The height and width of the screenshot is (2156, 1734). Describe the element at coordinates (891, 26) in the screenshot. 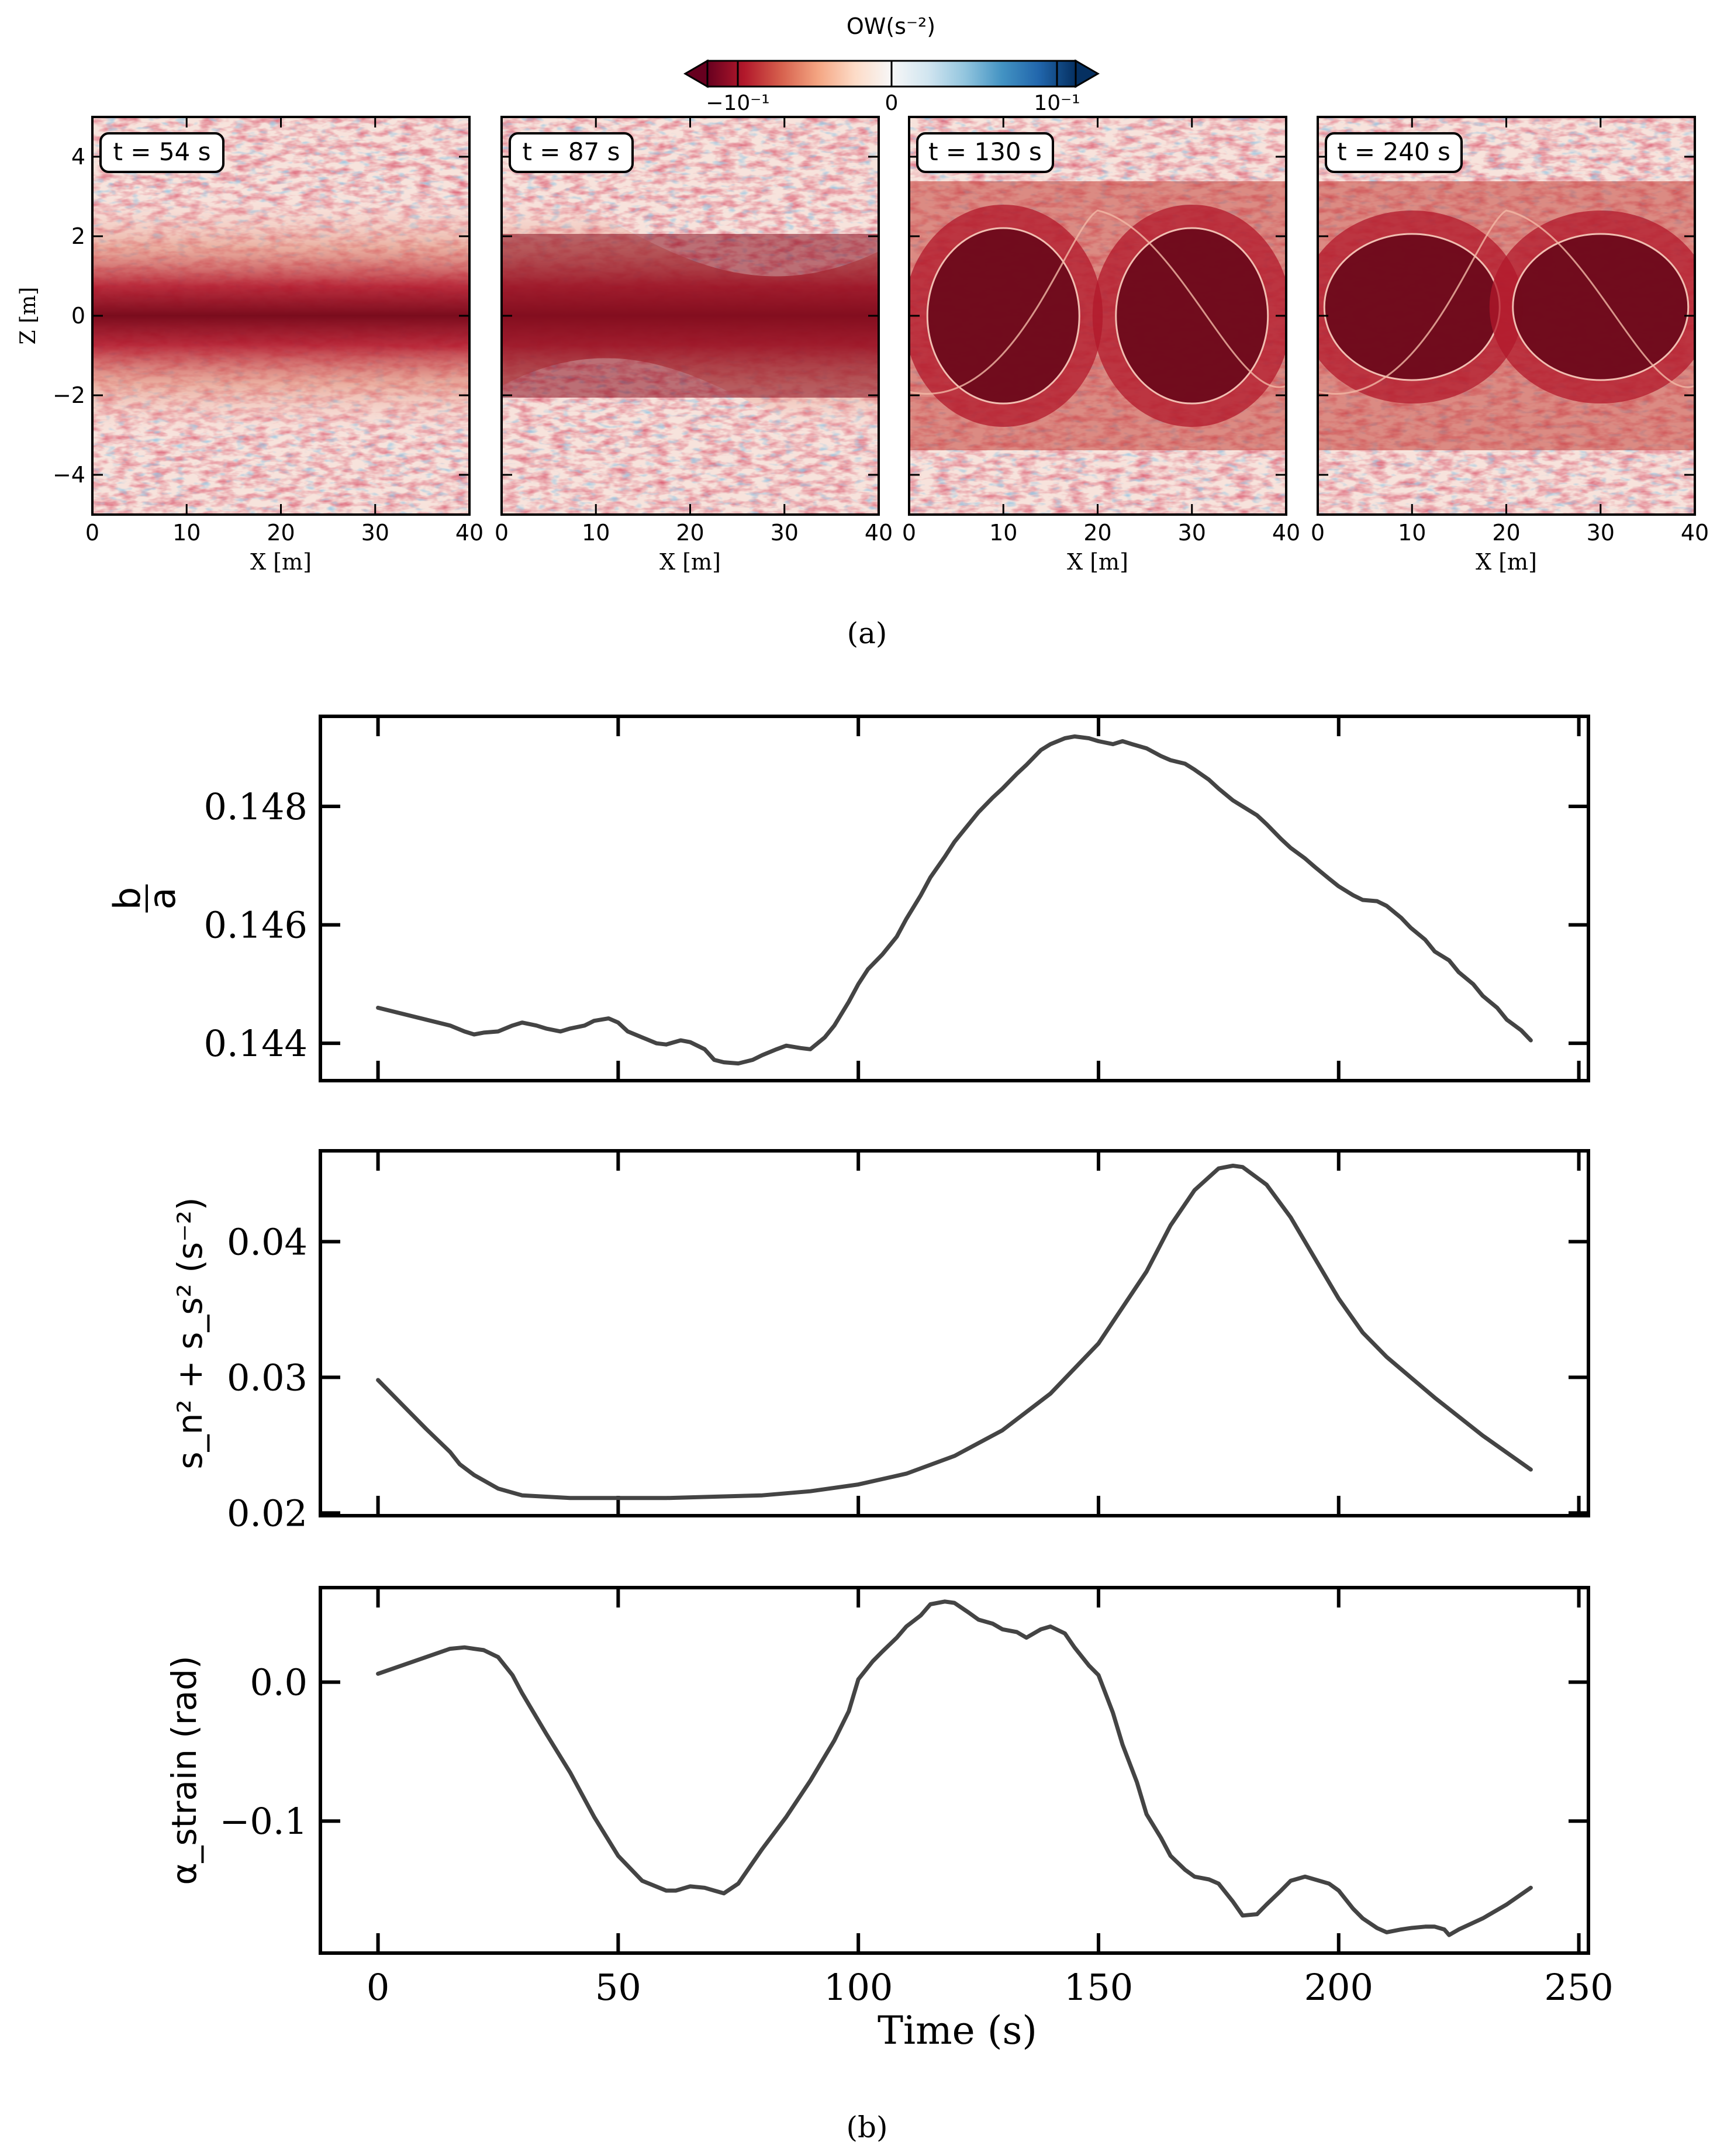

I see `colorbar-label: OW(s⁻²)` at that location.